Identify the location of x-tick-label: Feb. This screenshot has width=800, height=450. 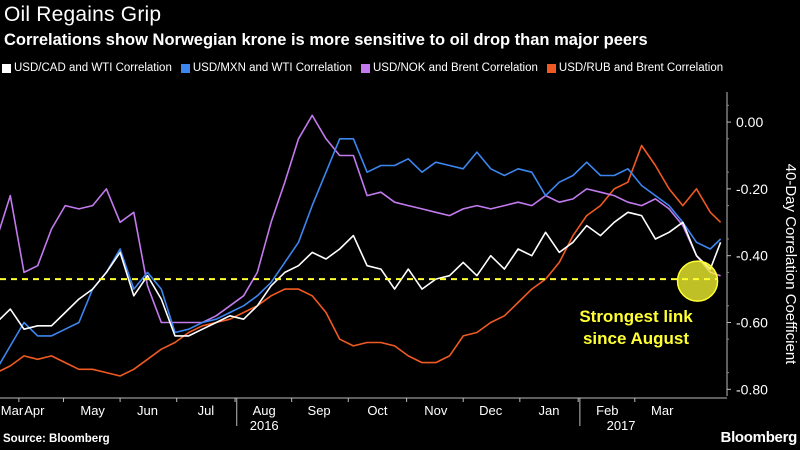
(607, 410).